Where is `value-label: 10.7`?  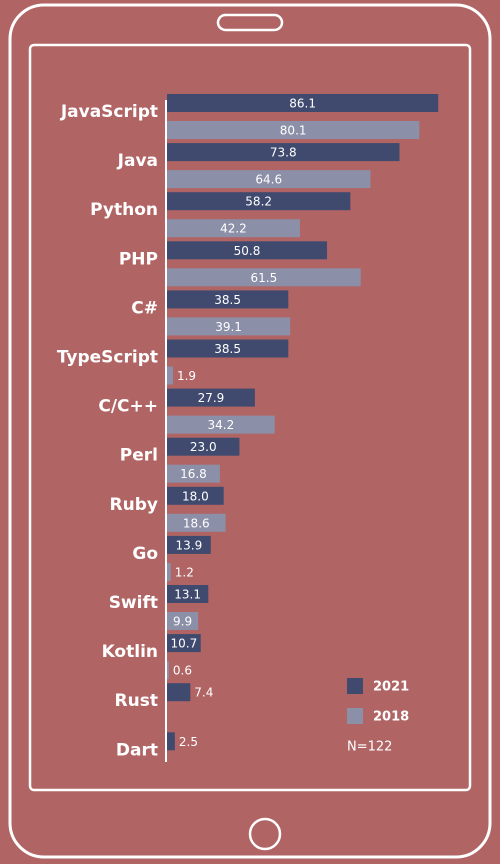 value-label: 10.7 is located at coordinates (183, 644).